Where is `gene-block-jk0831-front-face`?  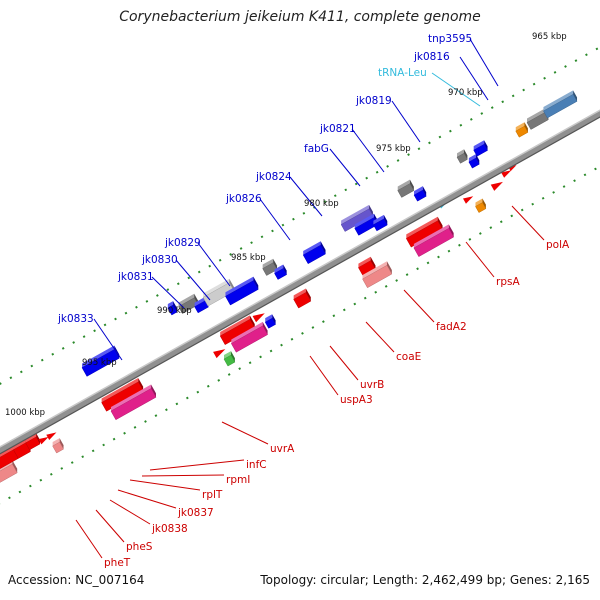
gene-block-jk0831-front-face is located at coordinates (172, 310).